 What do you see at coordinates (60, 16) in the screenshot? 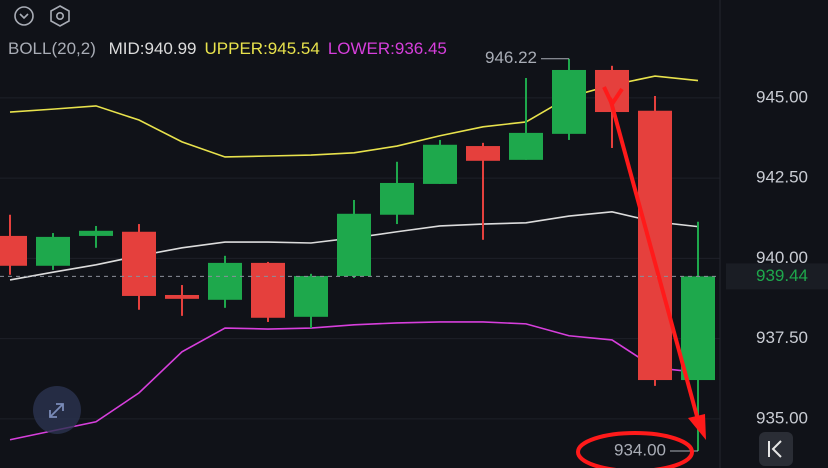
I see `settings-icon` at bounding box center [60, 16].